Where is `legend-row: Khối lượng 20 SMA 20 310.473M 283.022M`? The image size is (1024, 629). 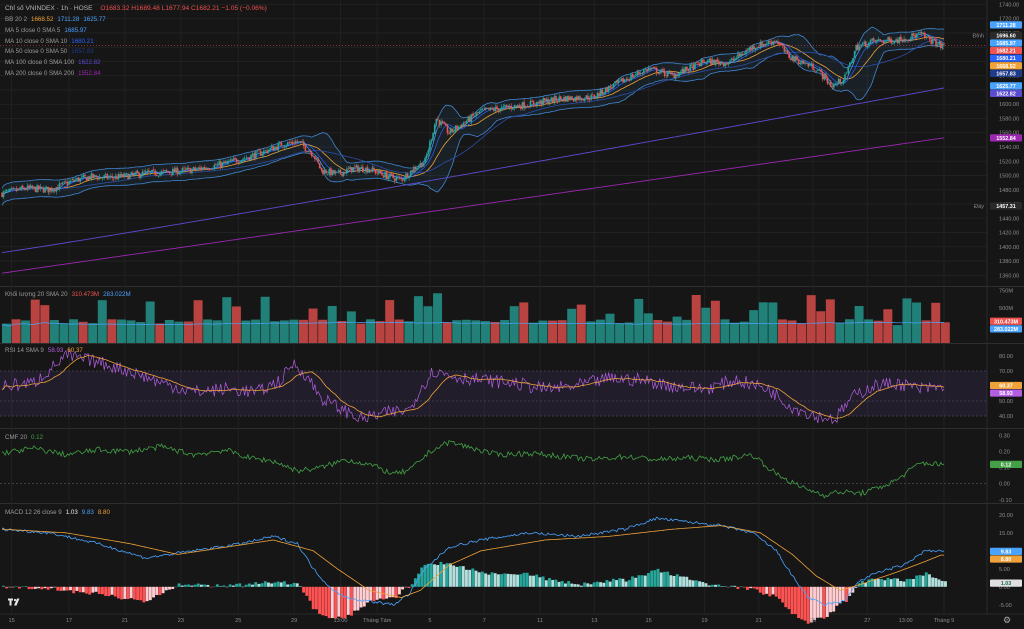
legend-row: Khối lượng 20 SMA 20 310.473M 283.022M is located at coordinates (70, 294).